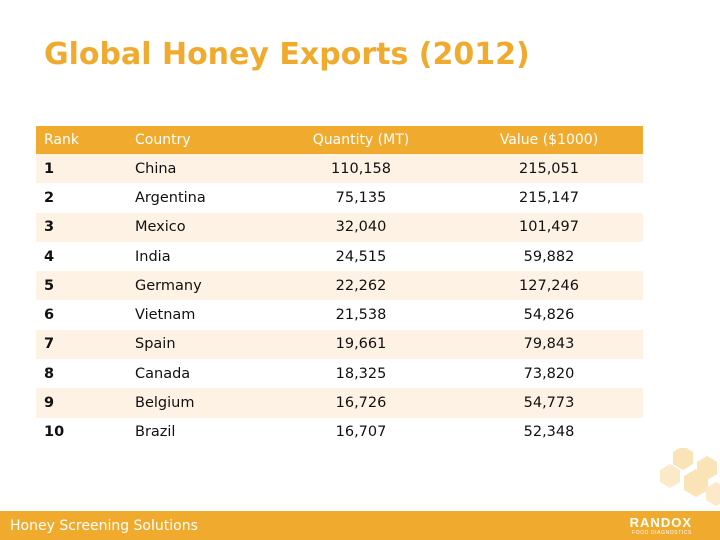  What do you see at coordinates (168, 285) in the screenshot?
I see `cell-country: Germany` at bounding box center [168, 285].